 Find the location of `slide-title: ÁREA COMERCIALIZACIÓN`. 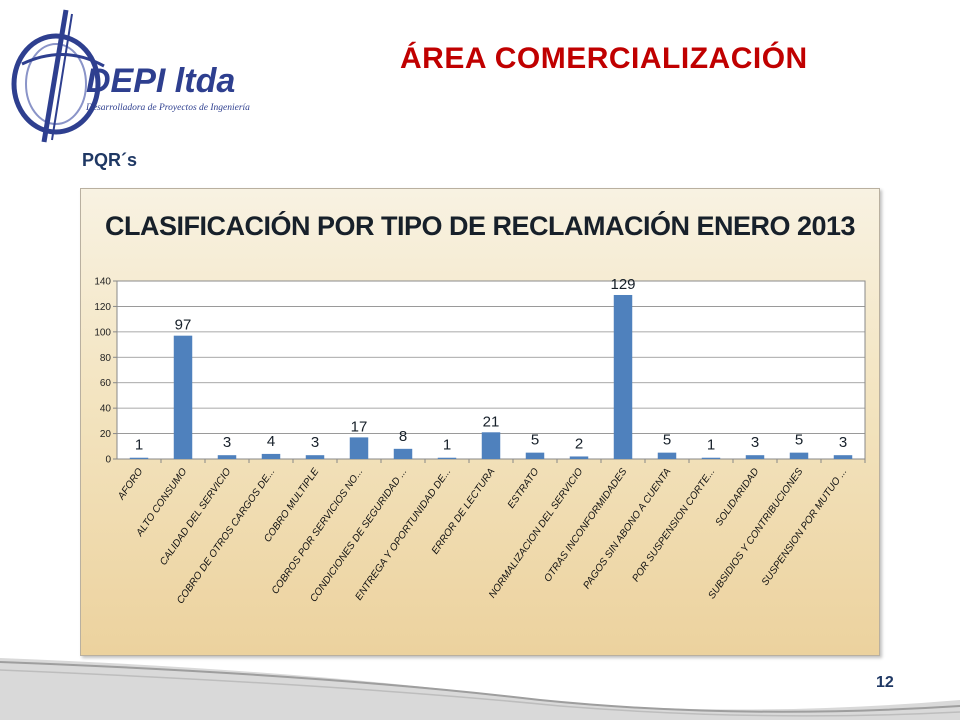

slide-title: ÁREA COMERCIALIZACIÓN is located at coordinates (604, 58).